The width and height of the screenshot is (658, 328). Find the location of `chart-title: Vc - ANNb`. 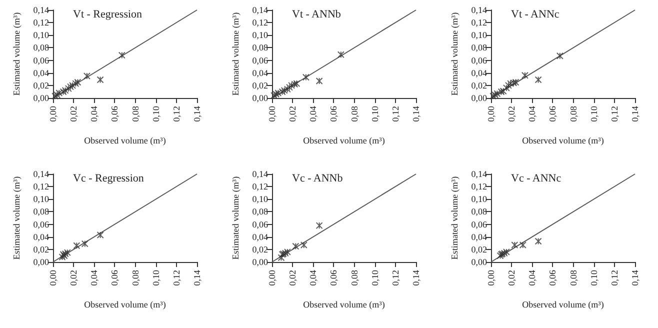

chart-title: Vc - ANNb is located at coordinates (318, 178).